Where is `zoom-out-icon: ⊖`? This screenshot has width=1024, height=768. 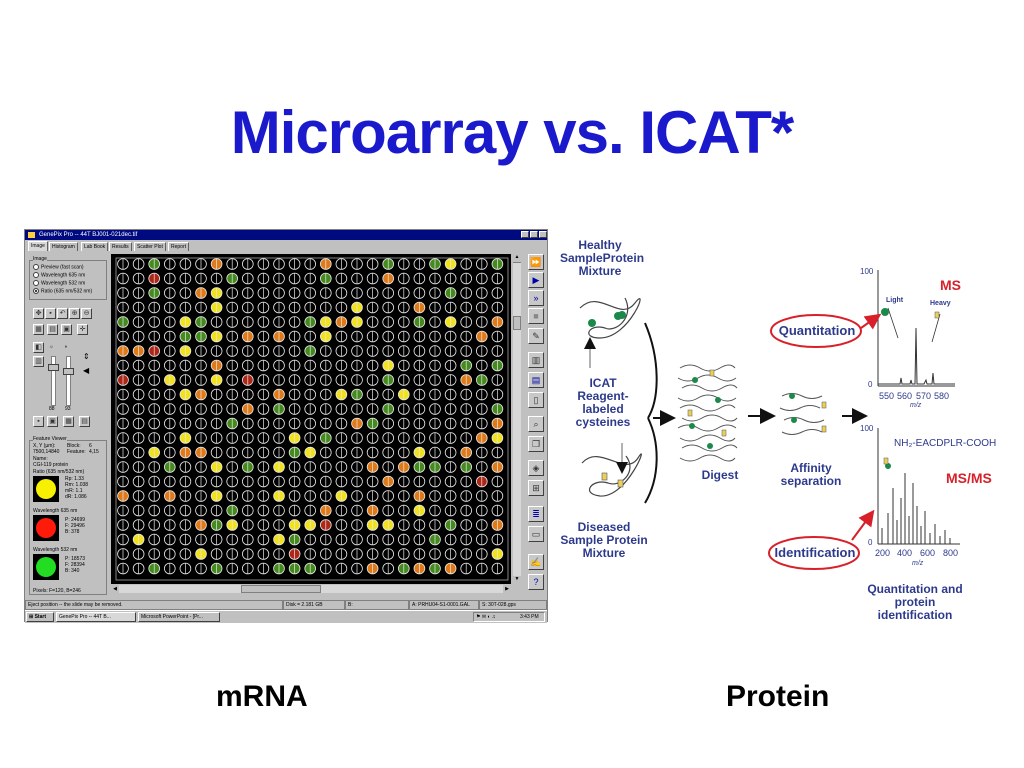 zoom-out-icon: ⊖ is located at coordinates (86, 313).